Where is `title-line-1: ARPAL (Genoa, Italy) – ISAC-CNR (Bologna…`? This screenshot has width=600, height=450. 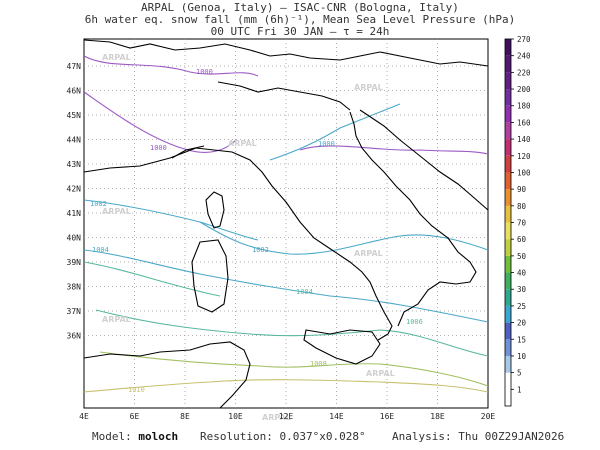
title-line-1: ARPAL (Genoa, Italy) – ISAC-CNR (Bologna… is located at coordinates (300, 7).